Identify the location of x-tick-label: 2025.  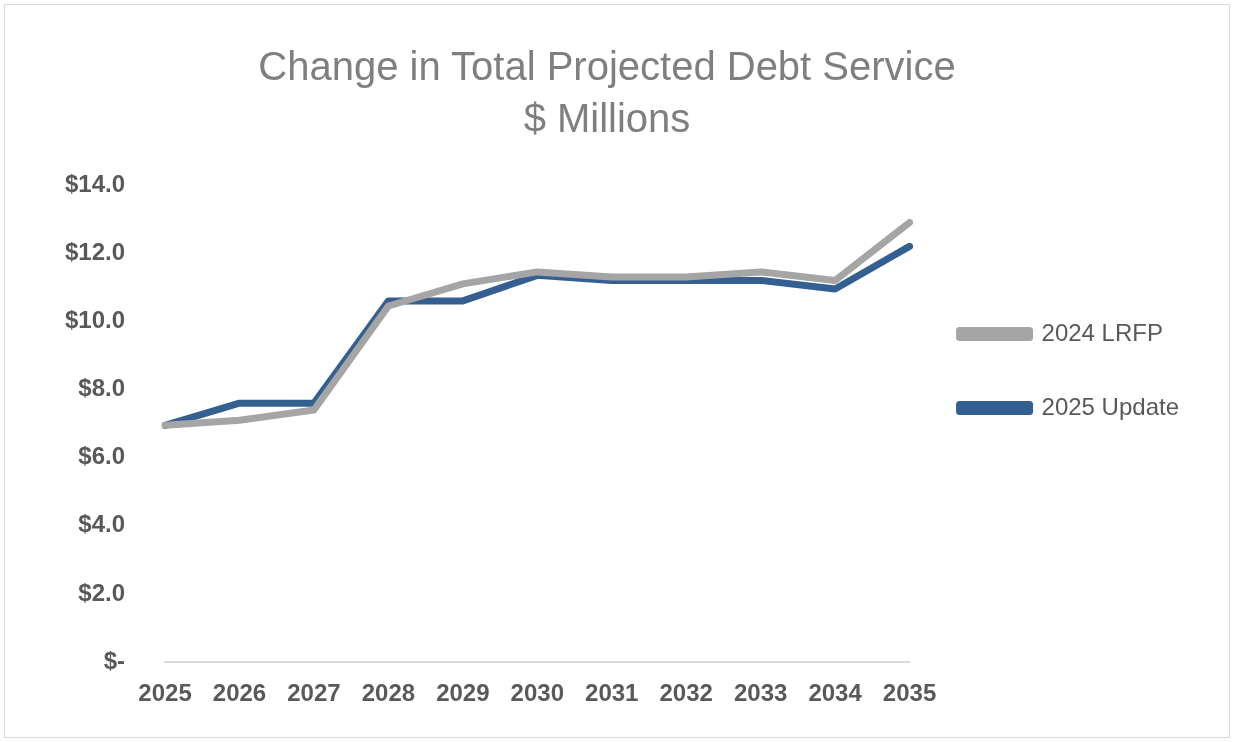
(165, 693).